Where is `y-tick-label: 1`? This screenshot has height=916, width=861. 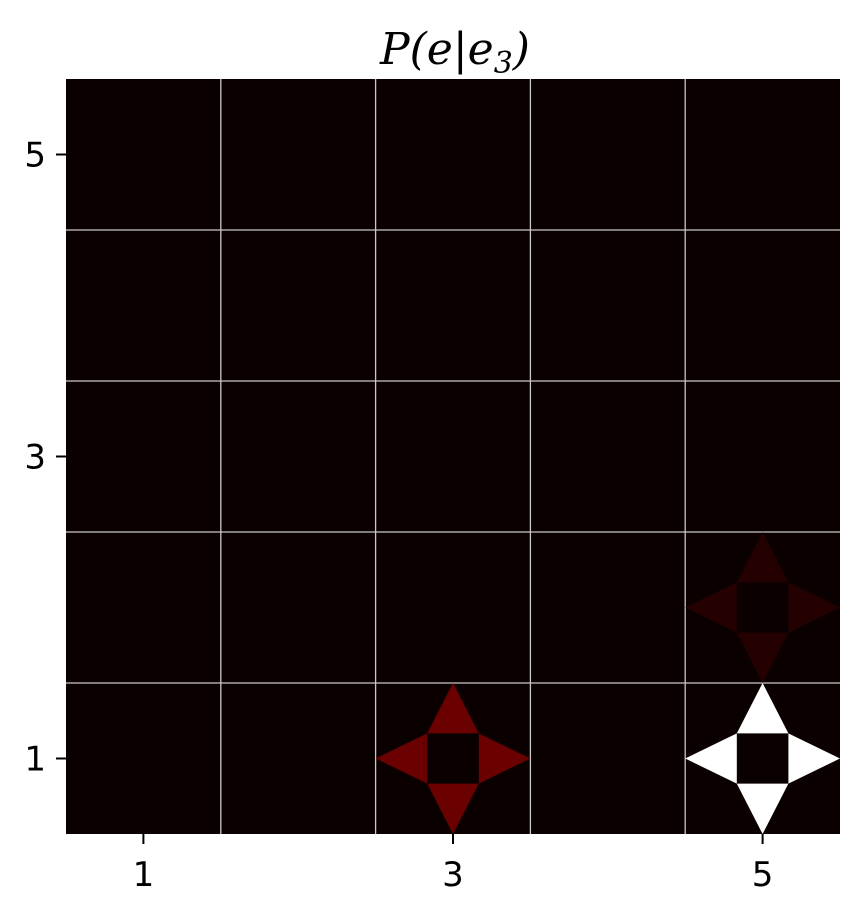 y-tick-label: 1 is located at coordinates (35, 760).